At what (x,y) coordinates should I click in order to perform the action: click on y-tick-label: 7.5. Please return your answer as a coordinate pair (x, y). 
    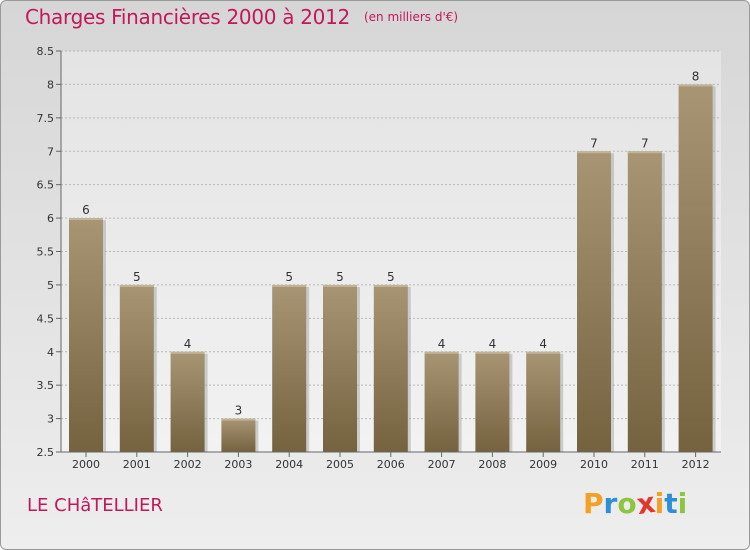
    Looking at the image, I should click on (46, 118).